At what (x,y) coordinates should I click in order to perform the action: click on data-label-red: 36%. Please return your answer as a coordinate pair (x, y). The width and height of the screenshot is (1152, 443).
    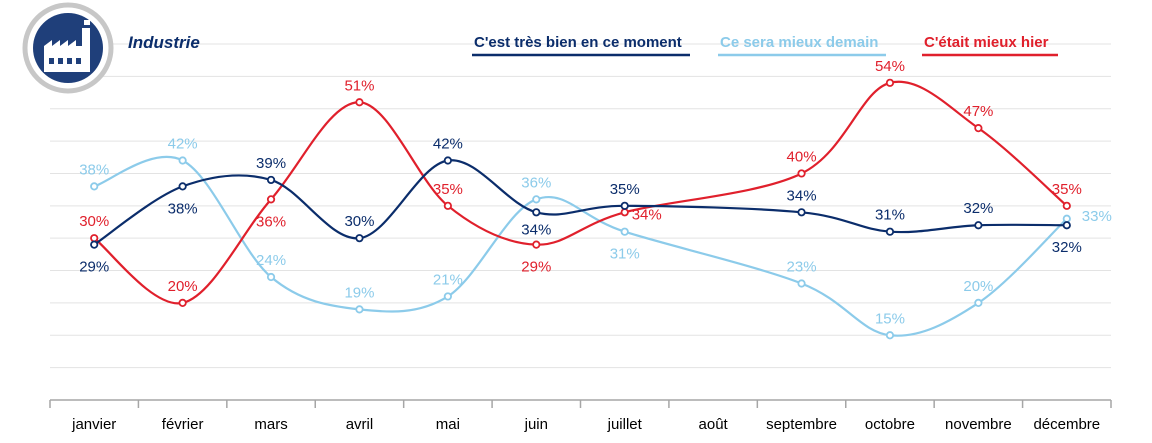
    Looking at the image, I should click on (271, 221).